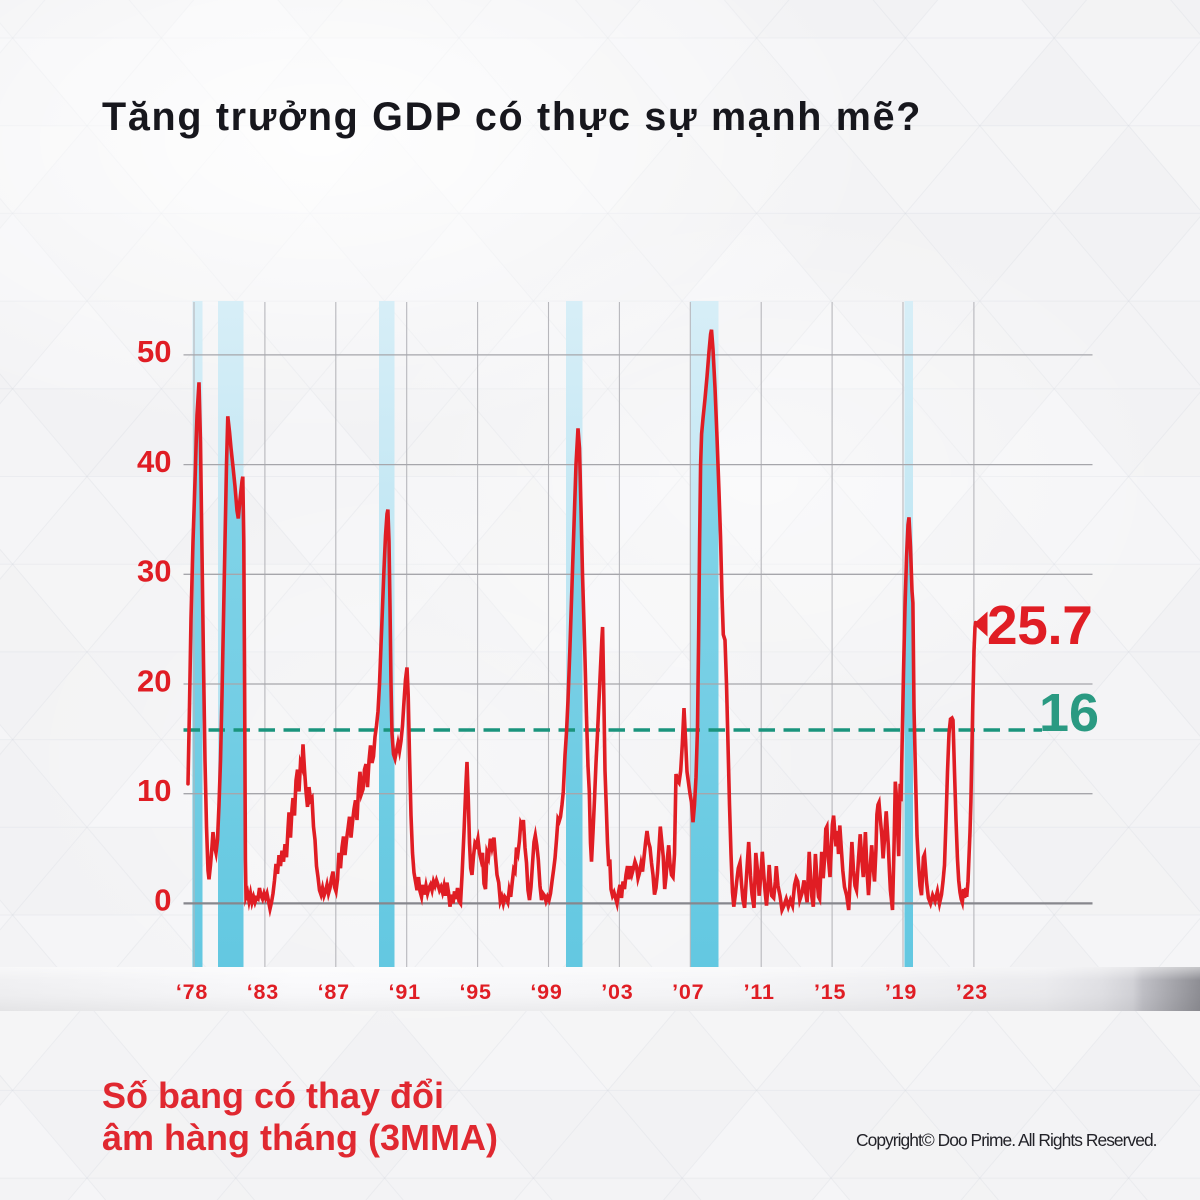  What do you see at coordinates (192, 992) in the screenshot?
I see `svg-text: ‘78` at bounding box center [192, 992].